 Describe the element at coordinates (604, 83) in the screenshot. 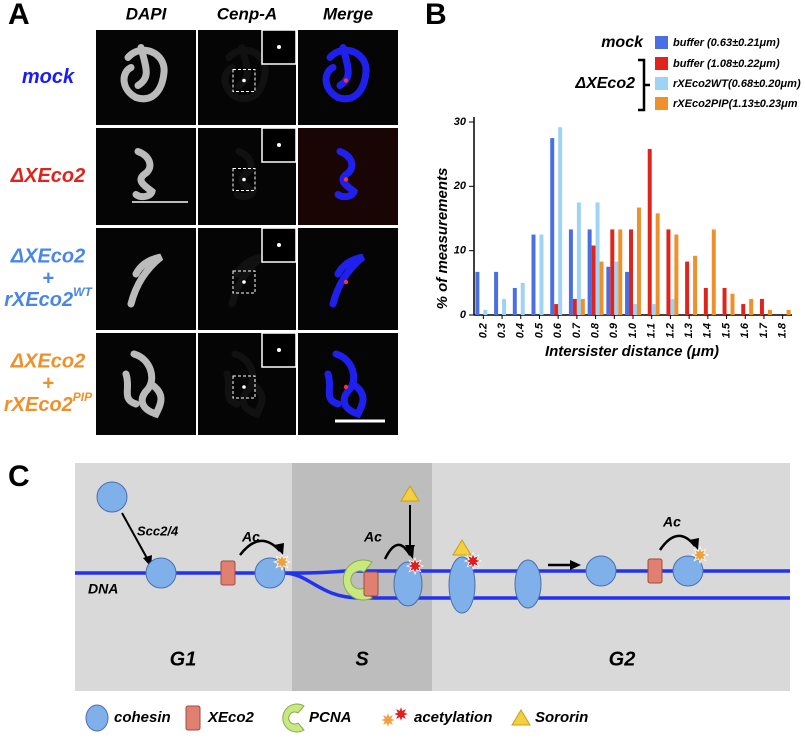

I see `legend-group: ΔXEco2` at that location.